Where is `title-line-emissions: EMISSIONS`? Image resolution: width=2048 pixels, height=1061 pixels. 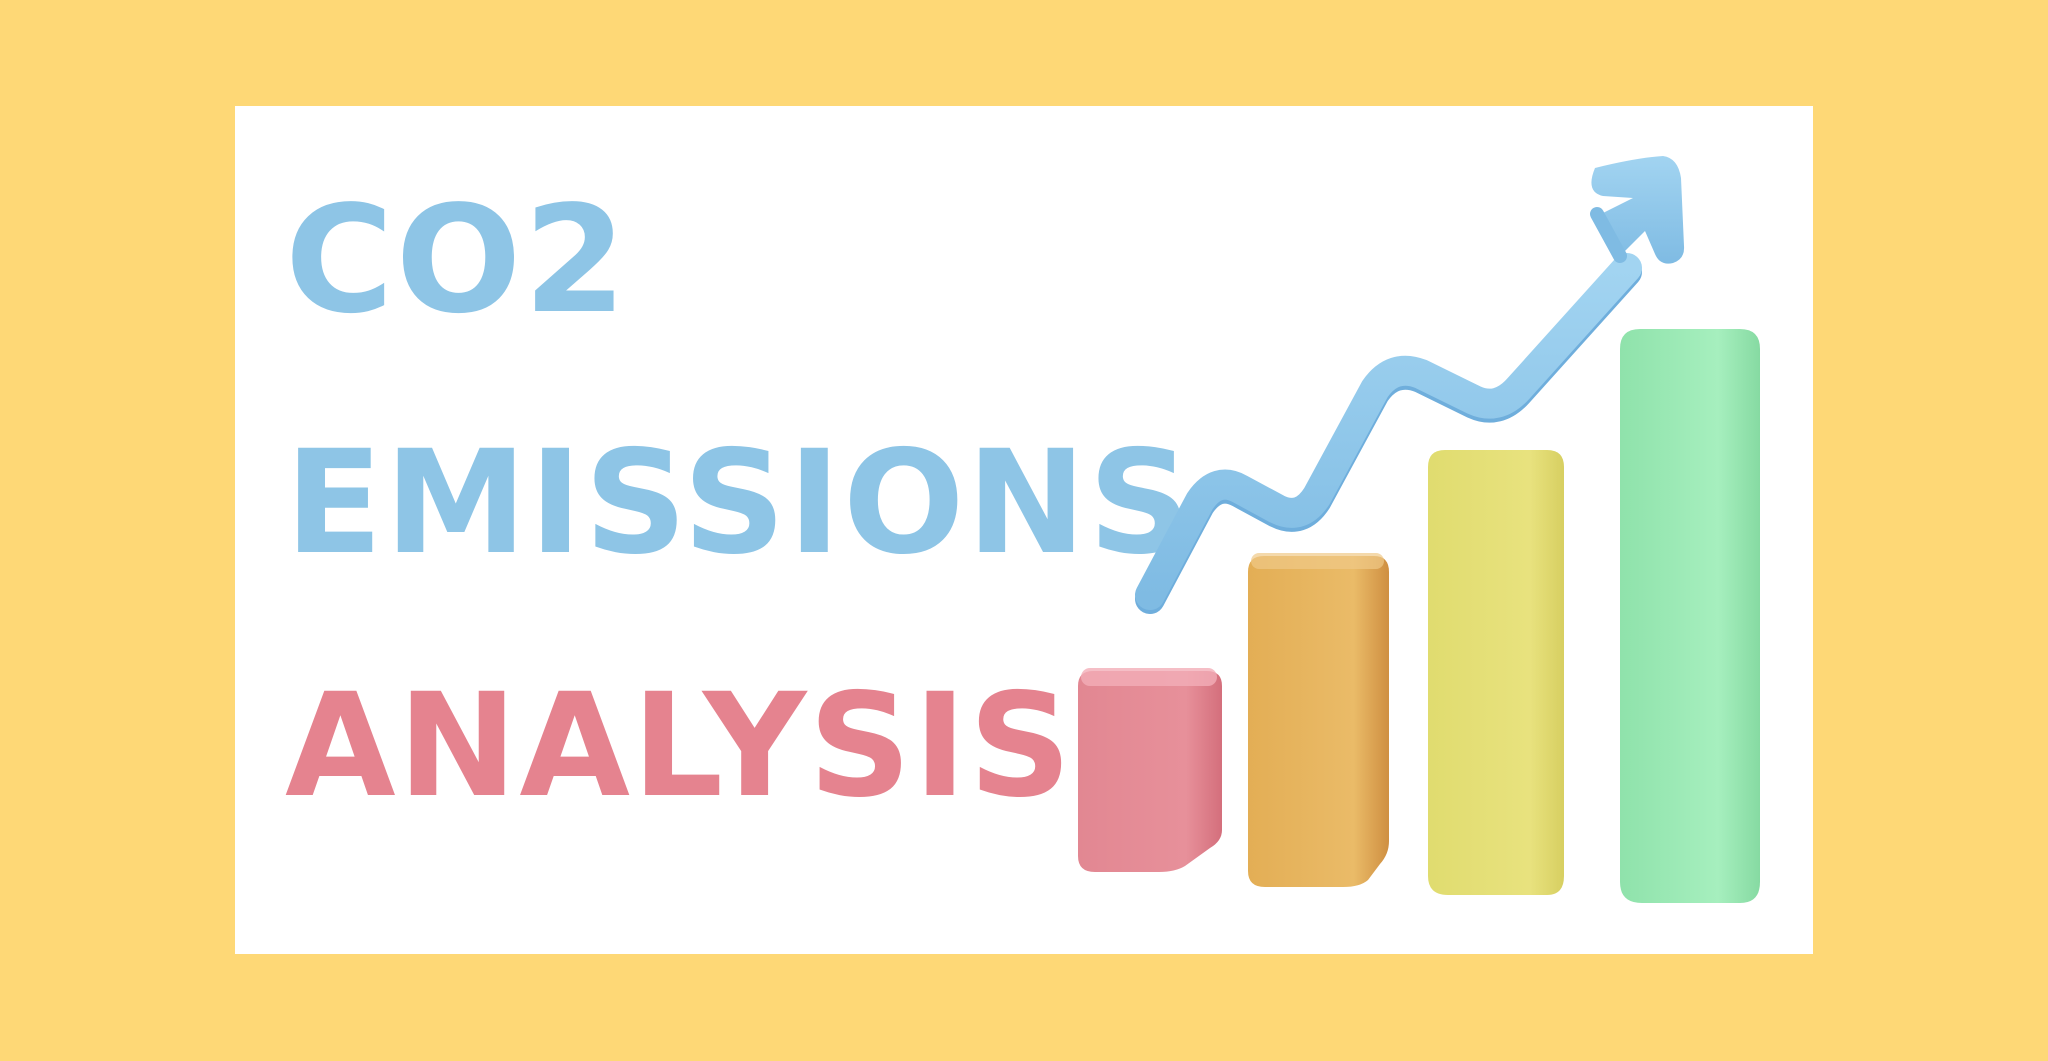
title-line-emissions: EMISSIONS is located at coordinates (739, 502).